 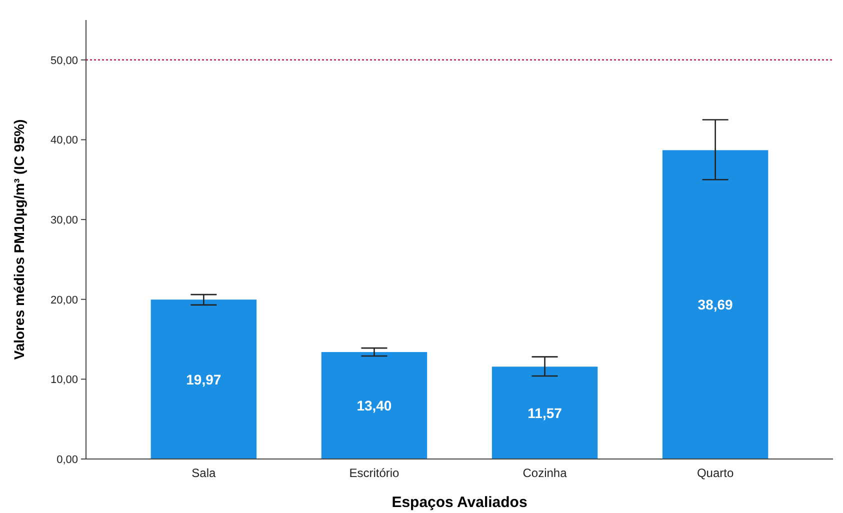 I want to click on y-tick-label: 40,00, so click(x=64, y=140).